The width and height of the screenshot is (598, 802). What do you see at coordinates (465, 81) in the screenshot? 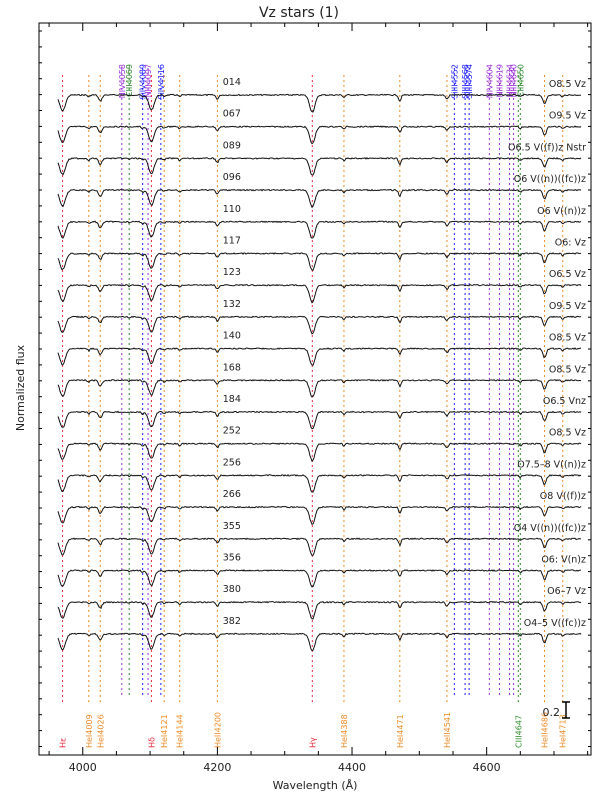
I see `top-line-label: SiIII4568` at bounding box center [465, 81].